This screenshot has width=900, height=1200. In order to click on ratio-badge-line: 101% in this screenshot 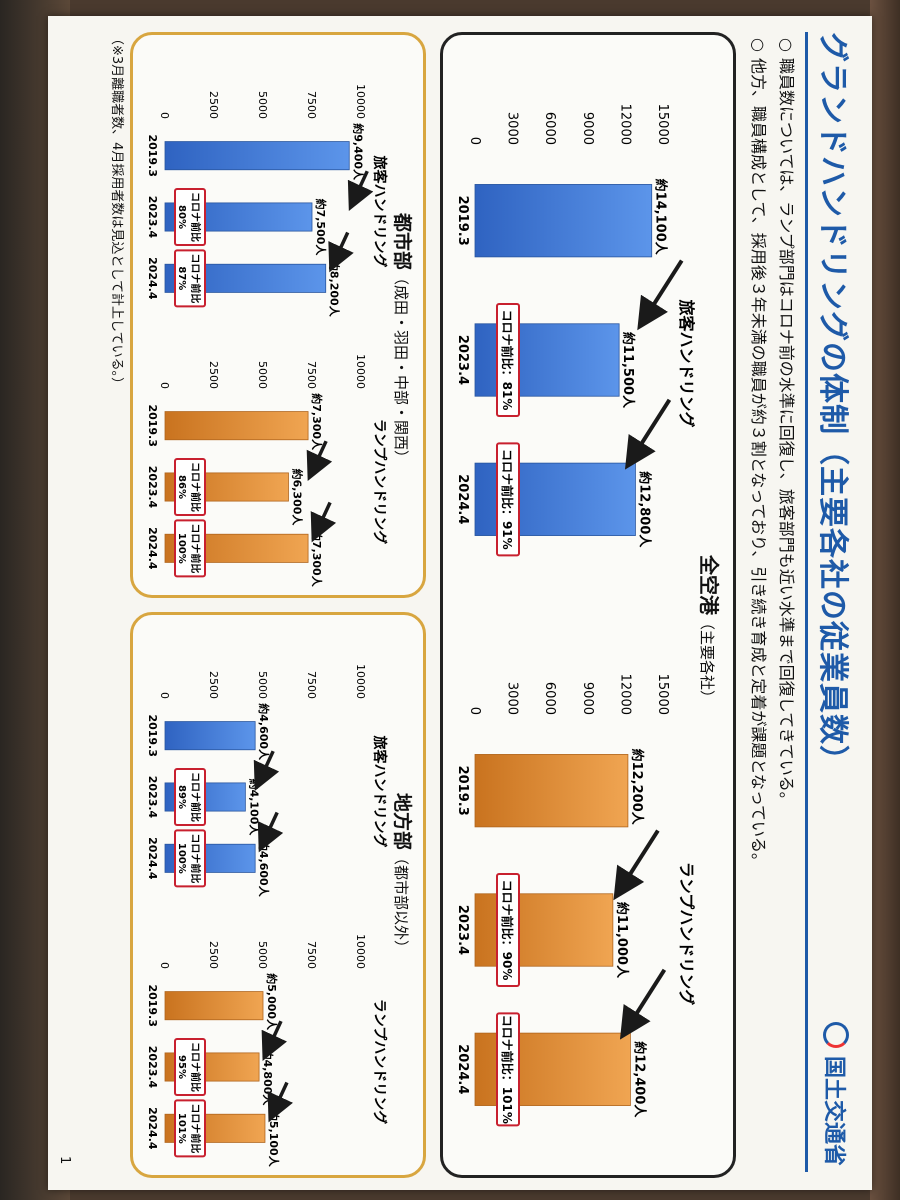, I will do `click(181, 1128)`.